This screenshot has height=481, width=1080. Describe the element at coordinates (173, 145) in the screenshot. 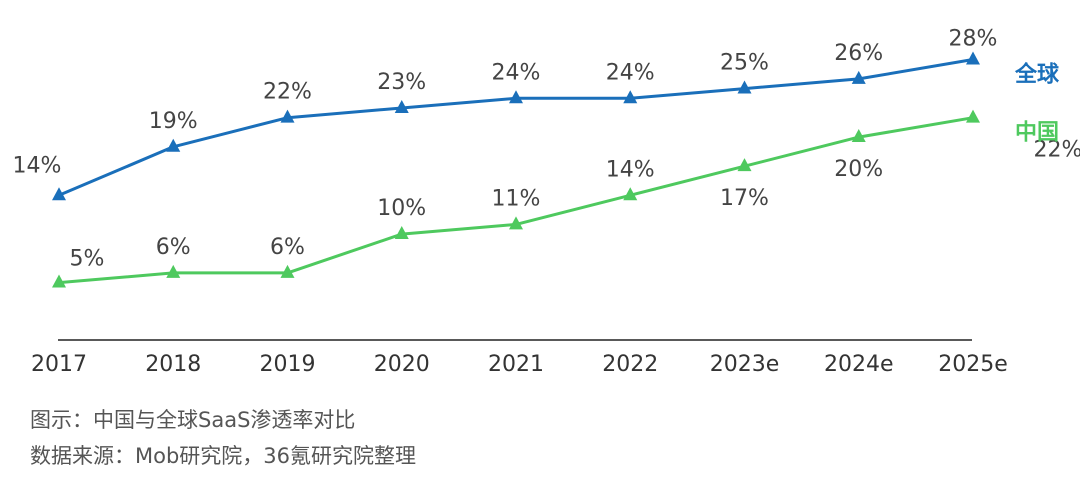

I see `marker-0-2018` at that location.